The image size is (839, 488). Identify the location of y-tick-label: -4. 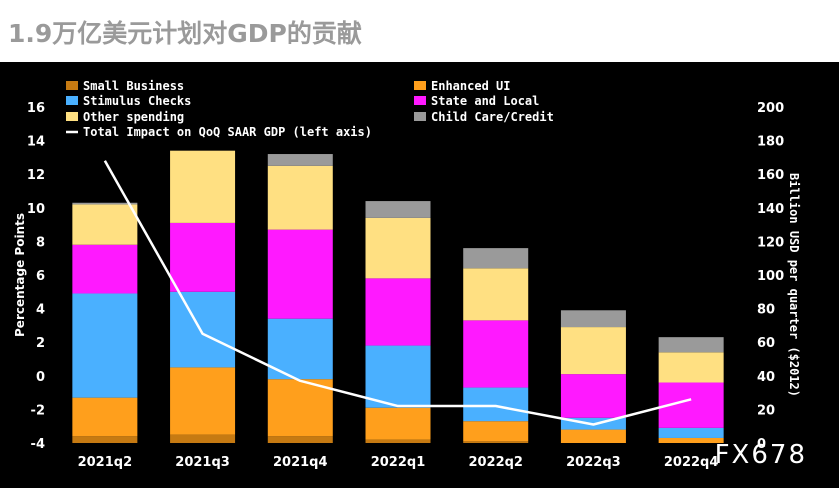
(38, 444).